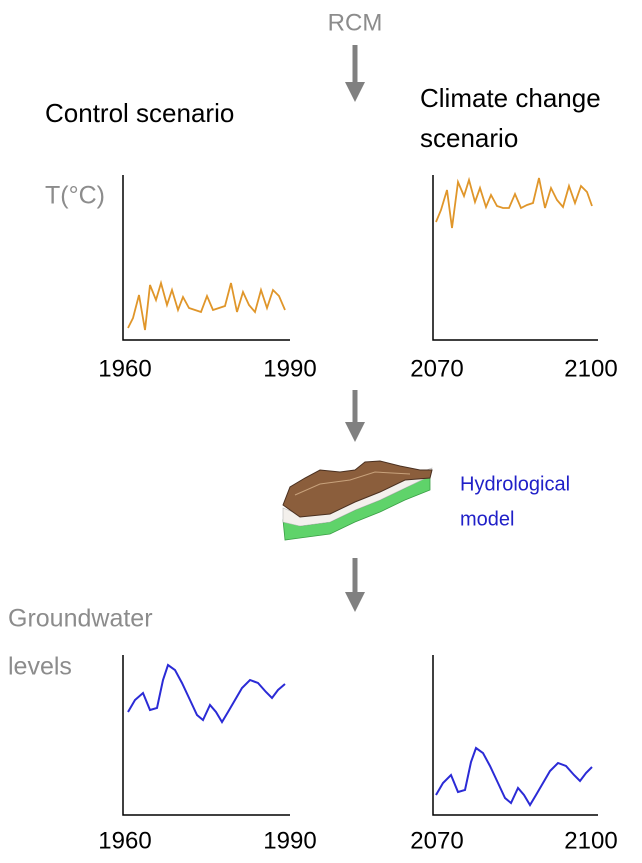  What do you see at coordinates (355, 22) in the screenshot?
I see `rcm-label: RCM` at bounding box center [355, 22].